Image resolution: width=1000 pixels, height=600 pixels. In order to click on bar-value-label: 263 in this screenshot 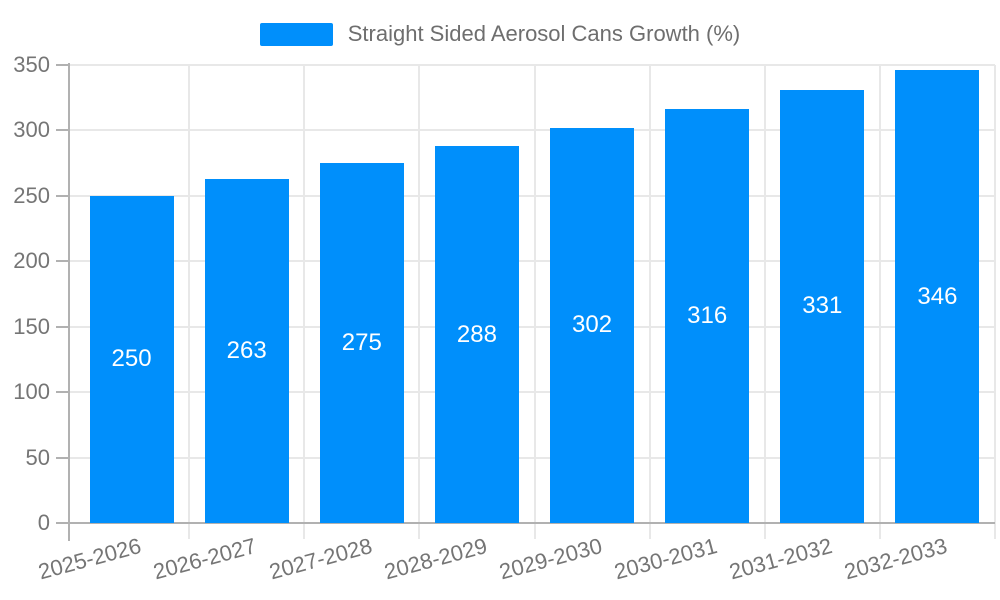, I will do `click(246, 350)`.